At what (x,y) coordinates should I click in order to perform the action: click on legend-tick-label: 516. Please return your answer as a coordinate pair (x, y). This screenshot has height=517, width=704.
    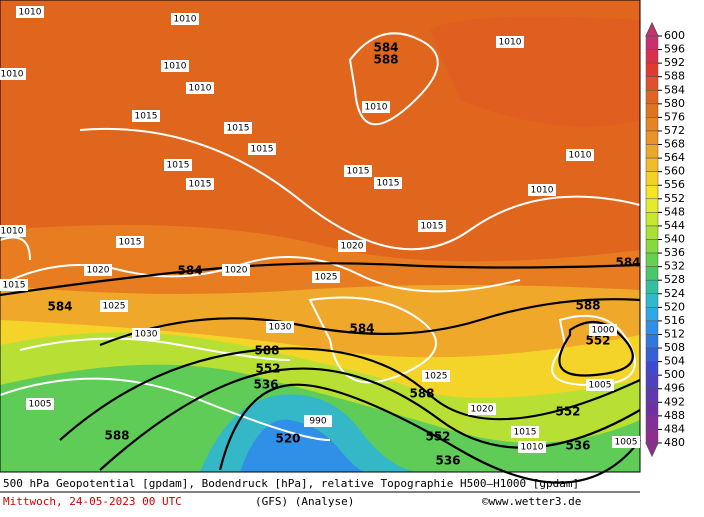
    Looking at the image, I should click on (674, 320).